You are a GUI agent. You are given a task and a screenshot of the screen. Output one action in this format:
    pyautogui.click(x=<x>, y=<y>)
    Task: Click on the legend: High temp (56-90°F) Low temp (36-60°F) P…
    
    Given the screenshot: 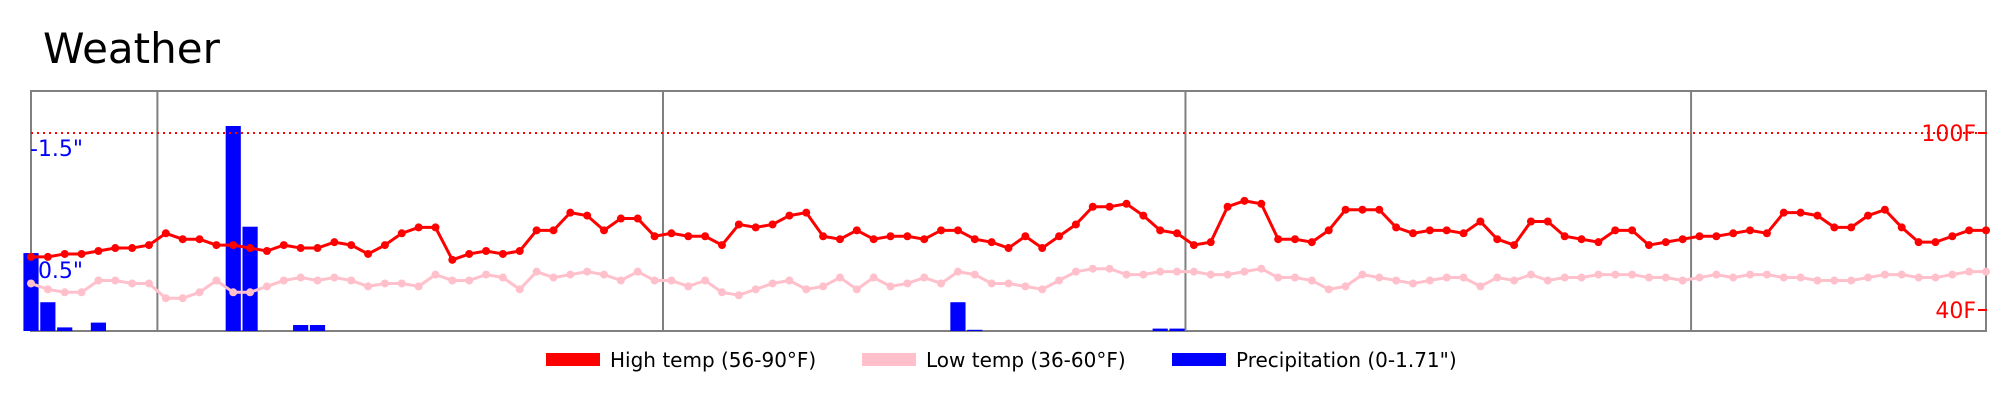 What is the action you would take?
    pyautogui.click(x=1001, y=360)
    